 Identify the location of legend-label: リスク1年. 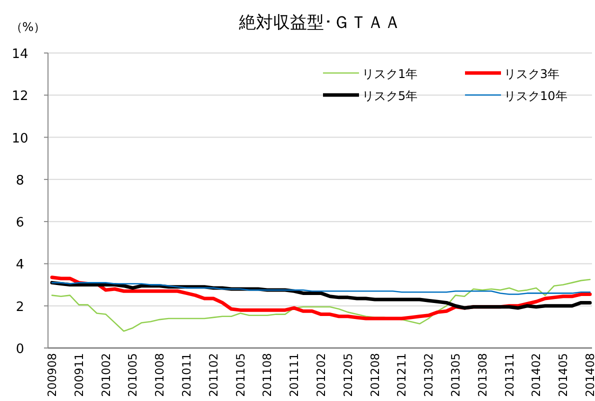
(390, 74).